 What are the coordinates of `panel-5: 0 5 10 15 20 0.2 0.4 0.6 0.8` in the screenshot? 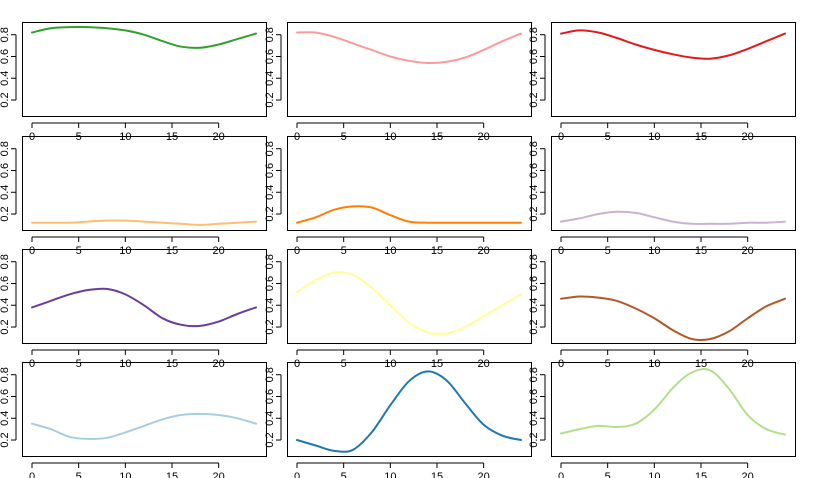 It's located at (398, 196).